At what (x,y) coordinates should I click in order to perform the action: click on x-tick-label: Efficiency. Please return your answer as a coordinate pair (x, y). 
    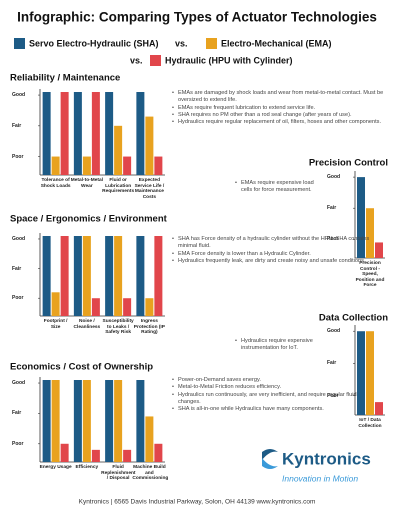
    Looking at the image, I should click on (87, 467).